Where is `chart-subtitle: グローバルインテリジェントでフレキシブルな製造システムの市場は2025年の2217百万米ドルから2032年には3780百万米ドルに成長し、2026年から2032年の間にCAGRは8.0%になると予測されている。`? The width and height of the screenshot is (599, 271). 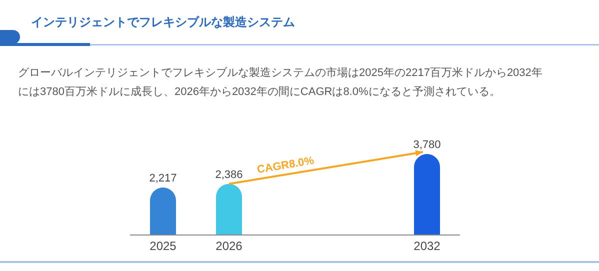
chart-subtitle: グローバルインテリジェントでフレキシブルな製造システムの市場は2025年の2217百万米ドルから2032年には3780百万米ドルに成長し、2026年から2032年の間にCAGRは8.0%になると予測されている。 is located at coordinates (280, 82).